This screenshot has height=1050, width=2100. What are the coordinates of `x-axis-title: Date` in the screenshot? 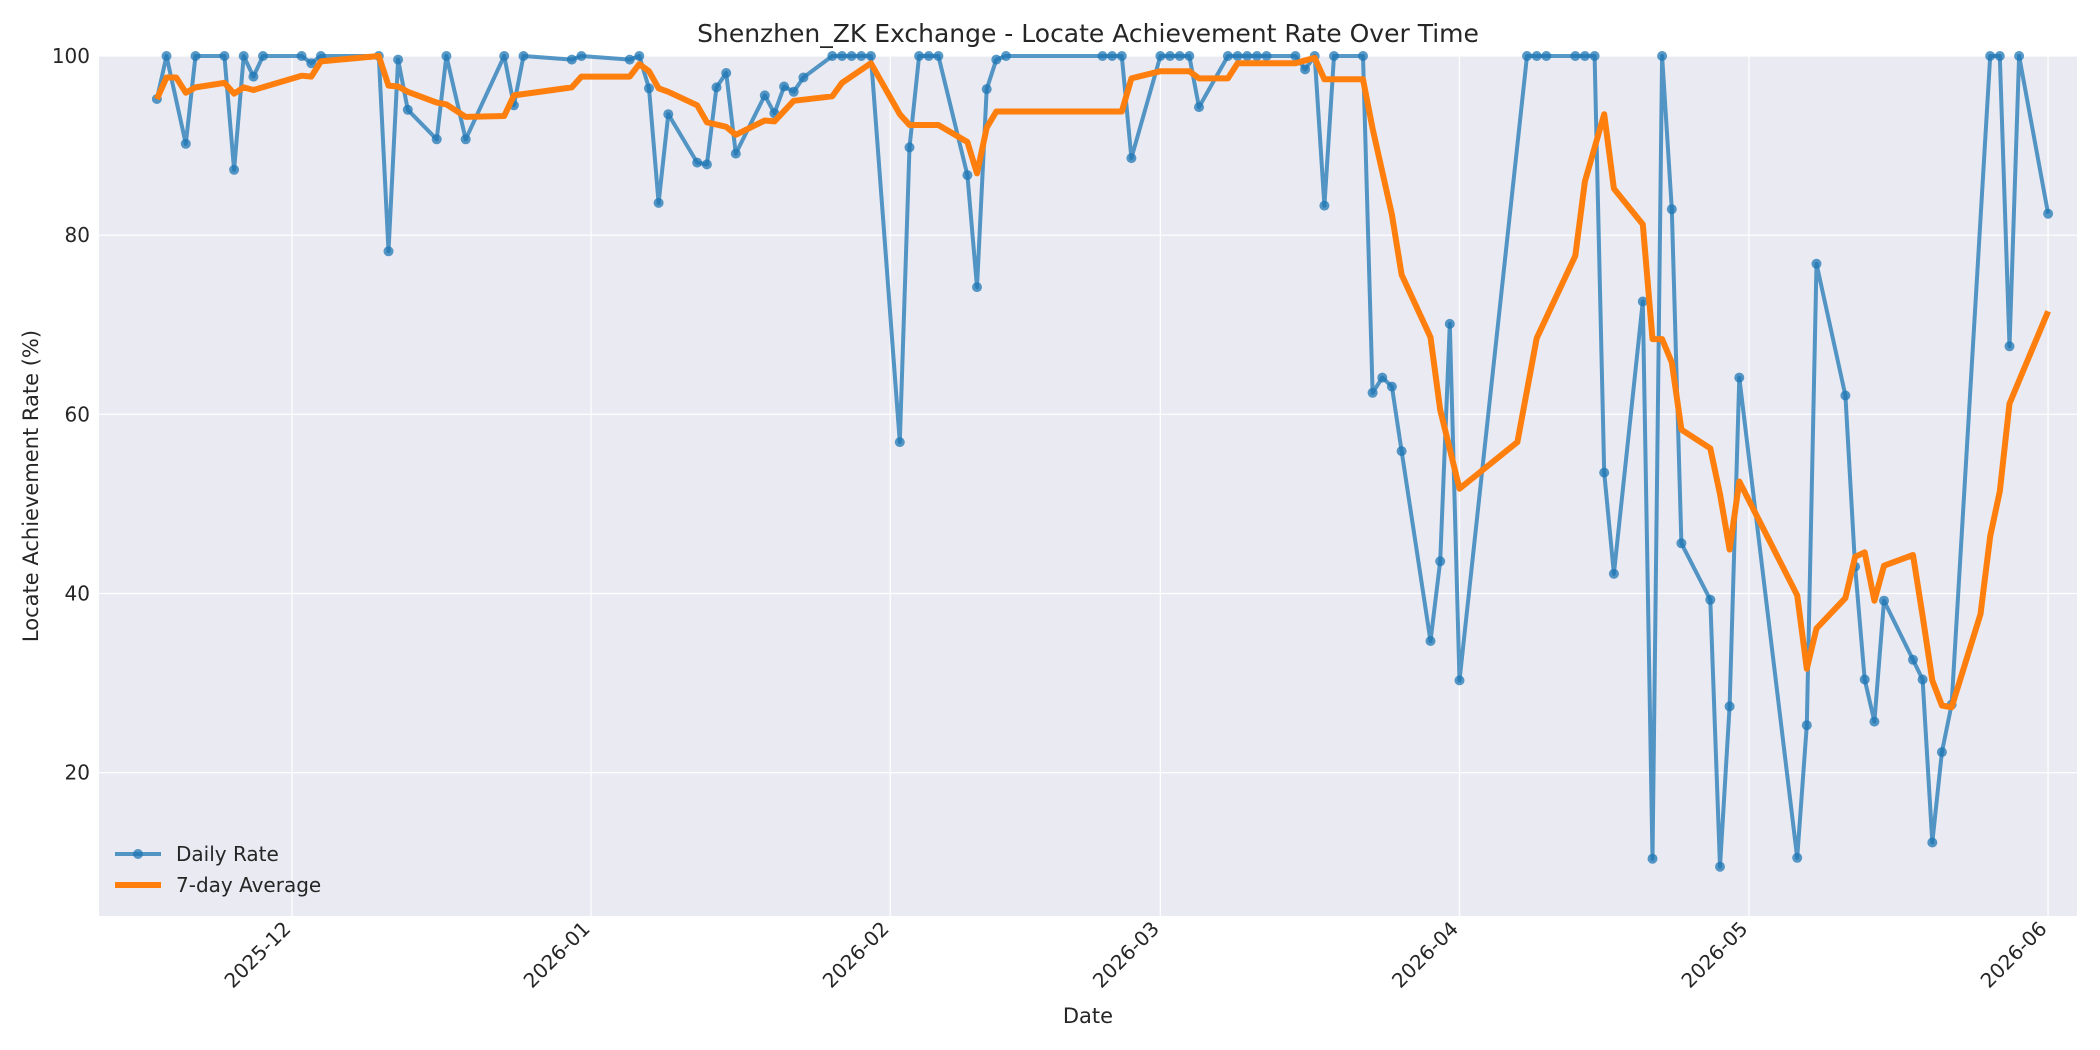 It's located at (1088, 1016).